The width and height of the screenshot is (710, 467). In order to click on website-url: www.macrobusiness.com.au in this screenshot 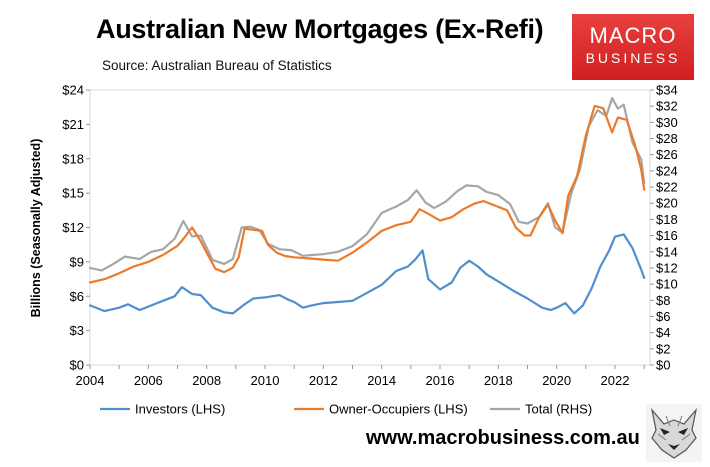, I will do `click(503, 438)`.